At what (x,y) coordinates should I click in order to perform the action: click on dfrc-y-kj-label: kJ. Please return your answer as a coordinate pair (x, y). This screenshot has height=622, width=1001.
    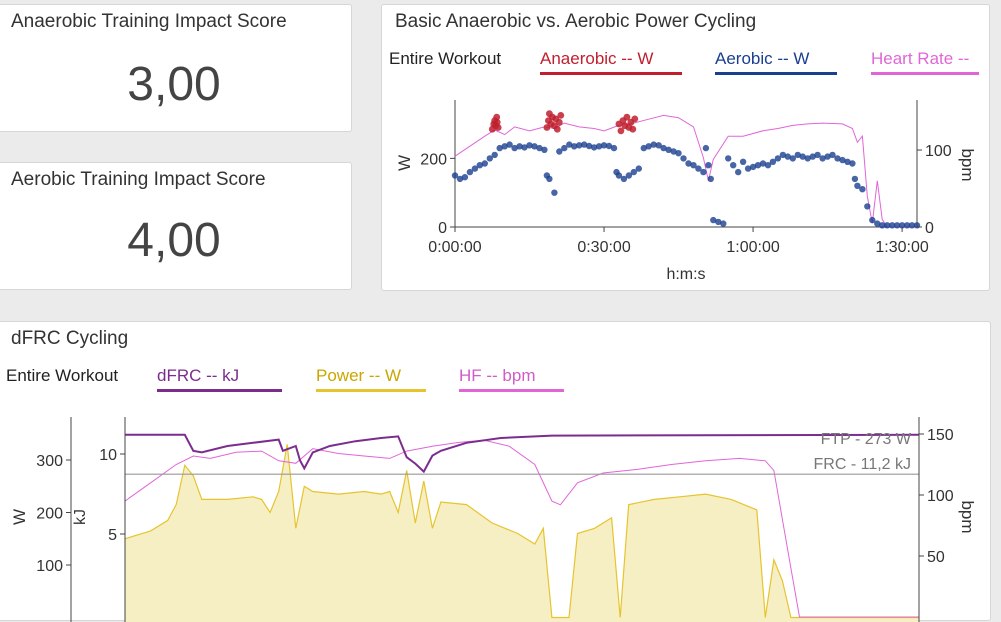
    Looking at the image, I should click on (80, 517).